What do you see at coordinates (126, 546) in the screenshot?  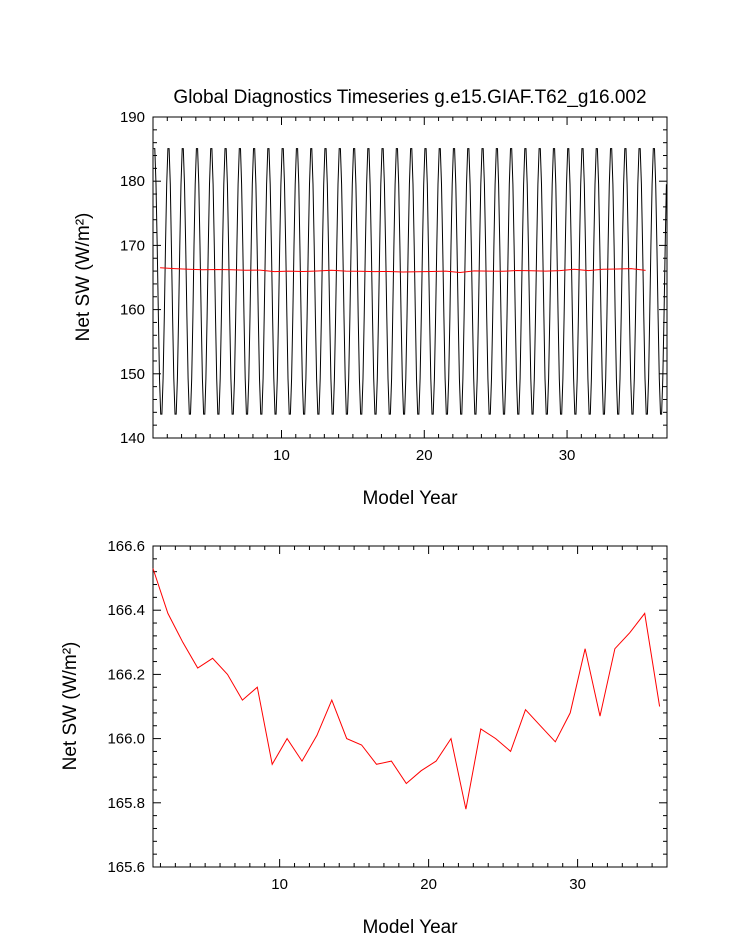 I see `y-tick-label: 166.6` at bounding box center [126, 546].